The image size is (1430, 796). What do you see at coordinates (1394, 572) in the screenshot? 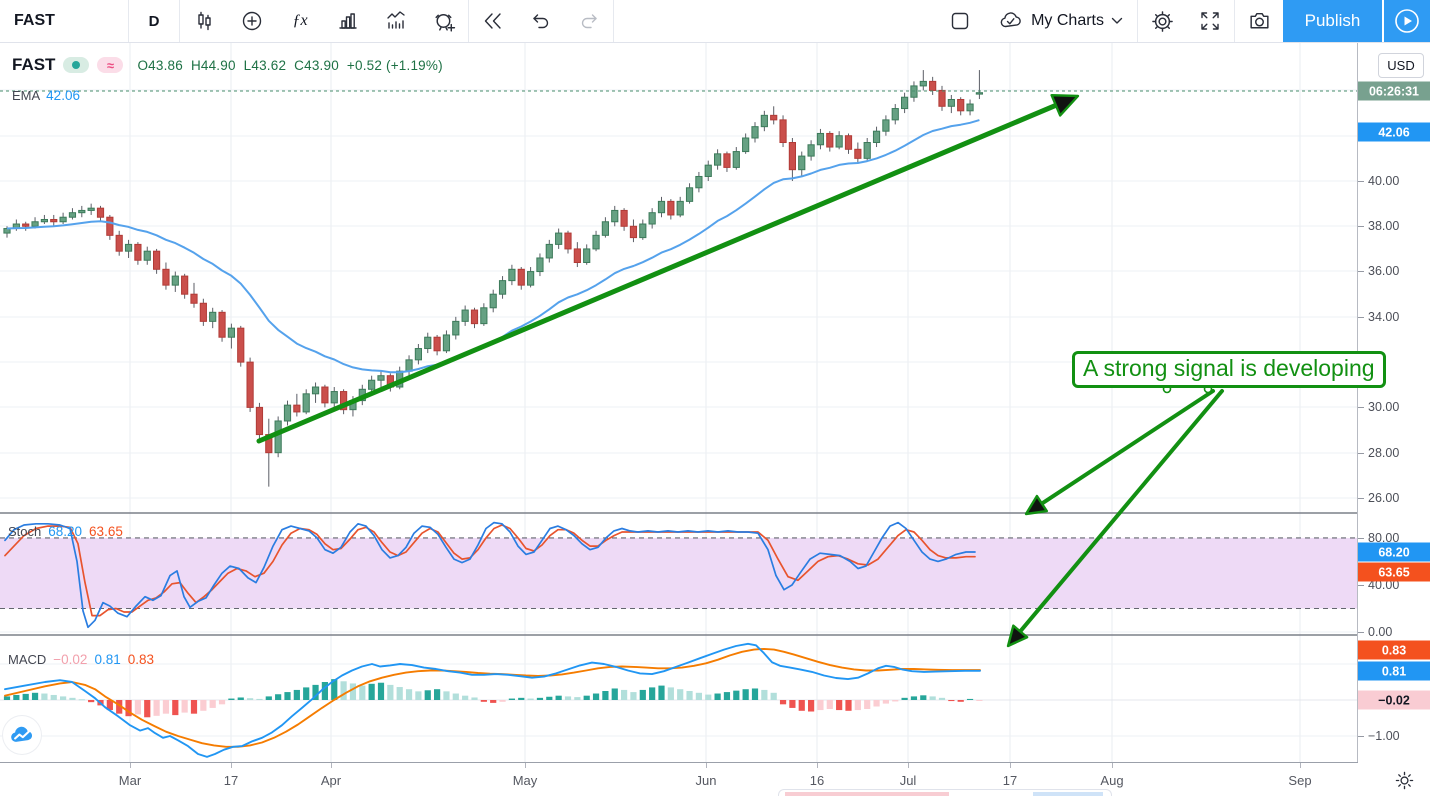
I see `axis-badge: 63.65` at bounding box center [1394, 572].